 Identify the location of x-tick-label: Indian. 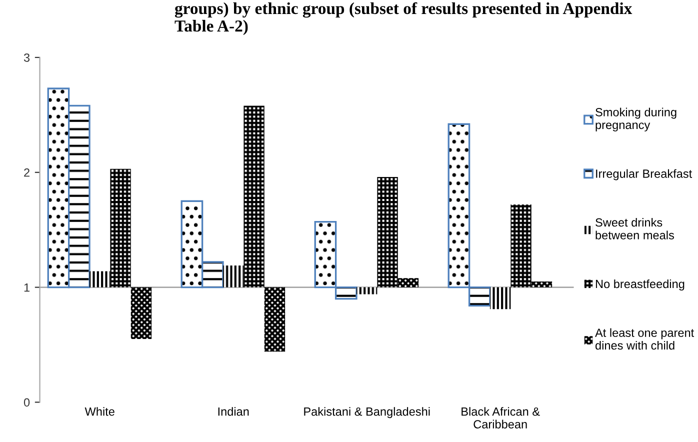
(233, 411).